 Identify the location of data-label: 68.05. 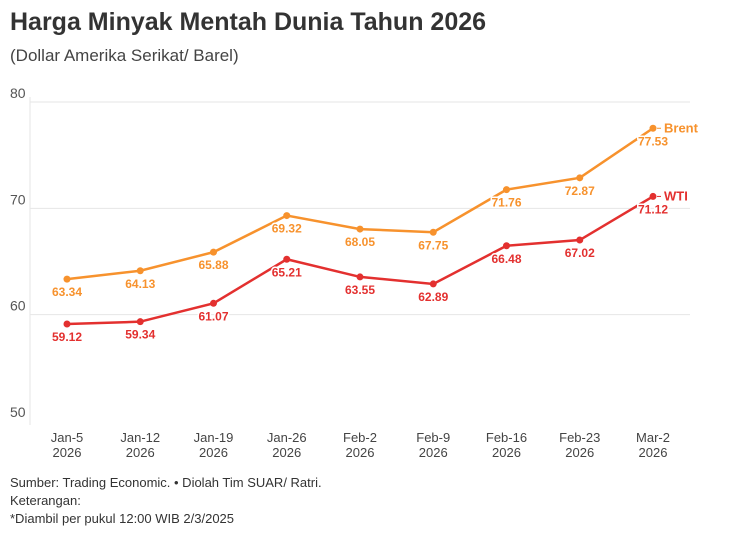
(360, 242).